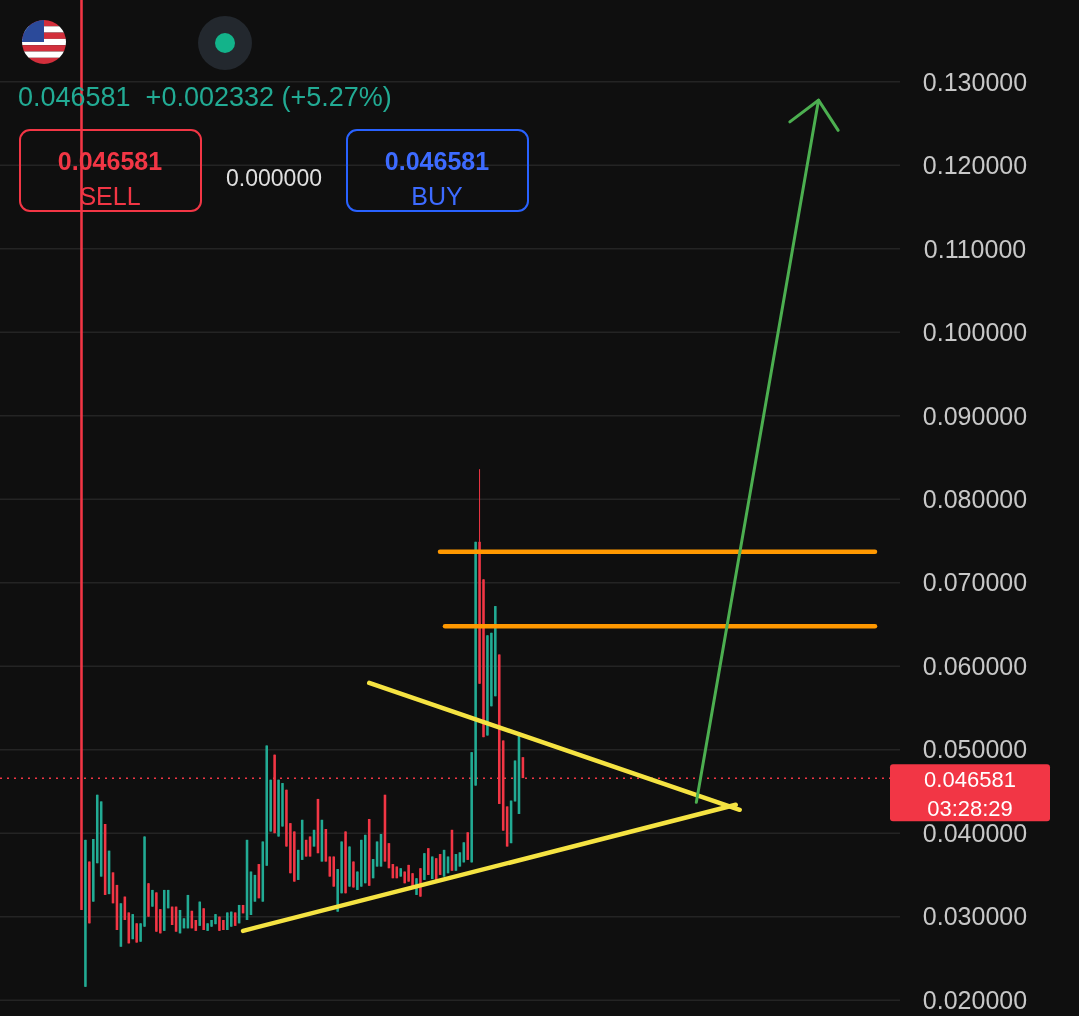  Describe the element at coordinates (970, 779) in the screenshot. I see `ref-line-label: 0.046581` at that location.